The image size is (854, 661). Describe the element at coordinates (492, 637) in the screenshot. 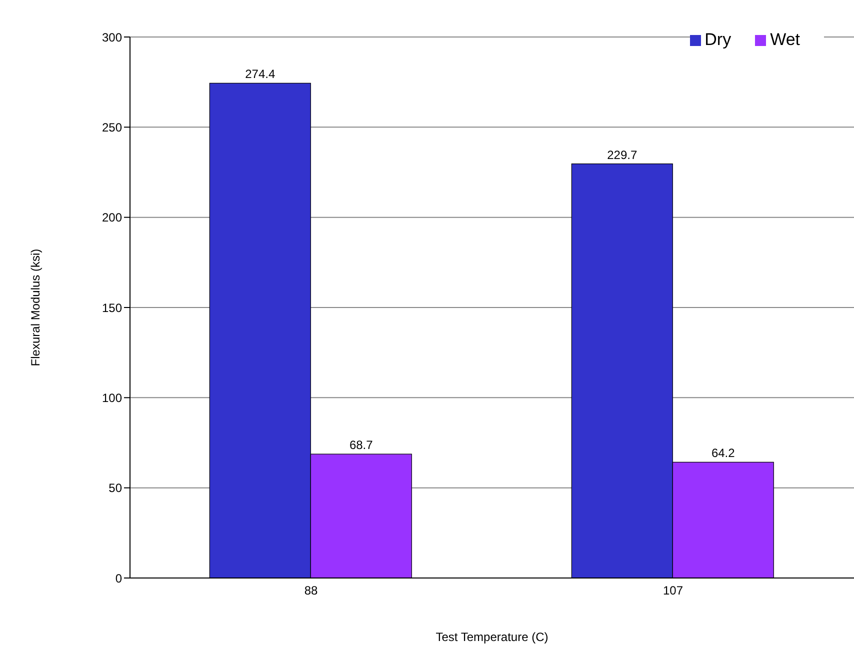

I see `x-axis-title: Test Temperature (C)` at that location.